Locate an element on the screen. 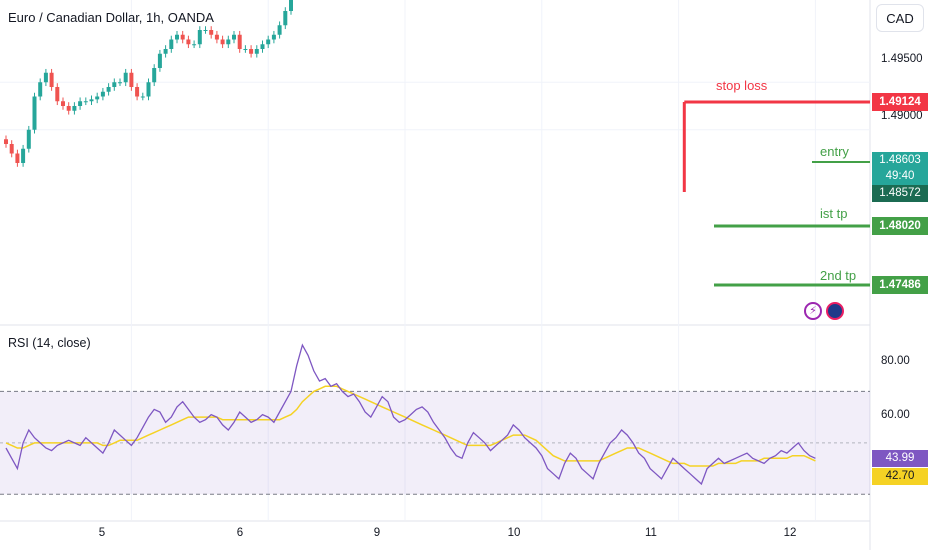 The width and height of the screenshot is (932, 550). rsi-tick: 80.00 is located at coordinates (895, 361).